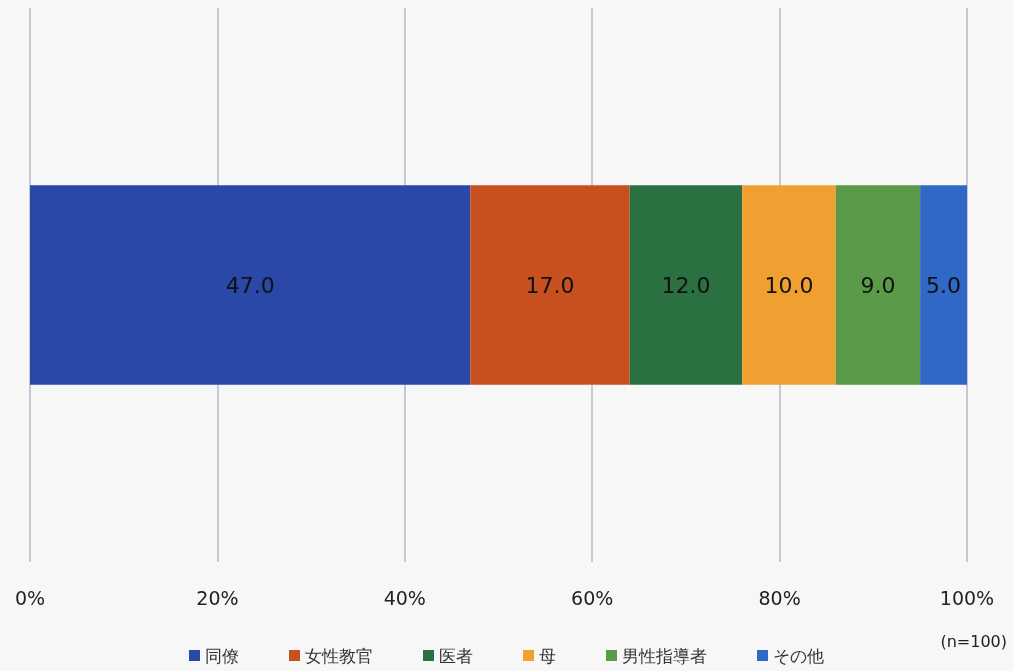  Describe the element at coordinates (592, 597) in the screenshot. I see `x-tick-label: 60%` at that location.